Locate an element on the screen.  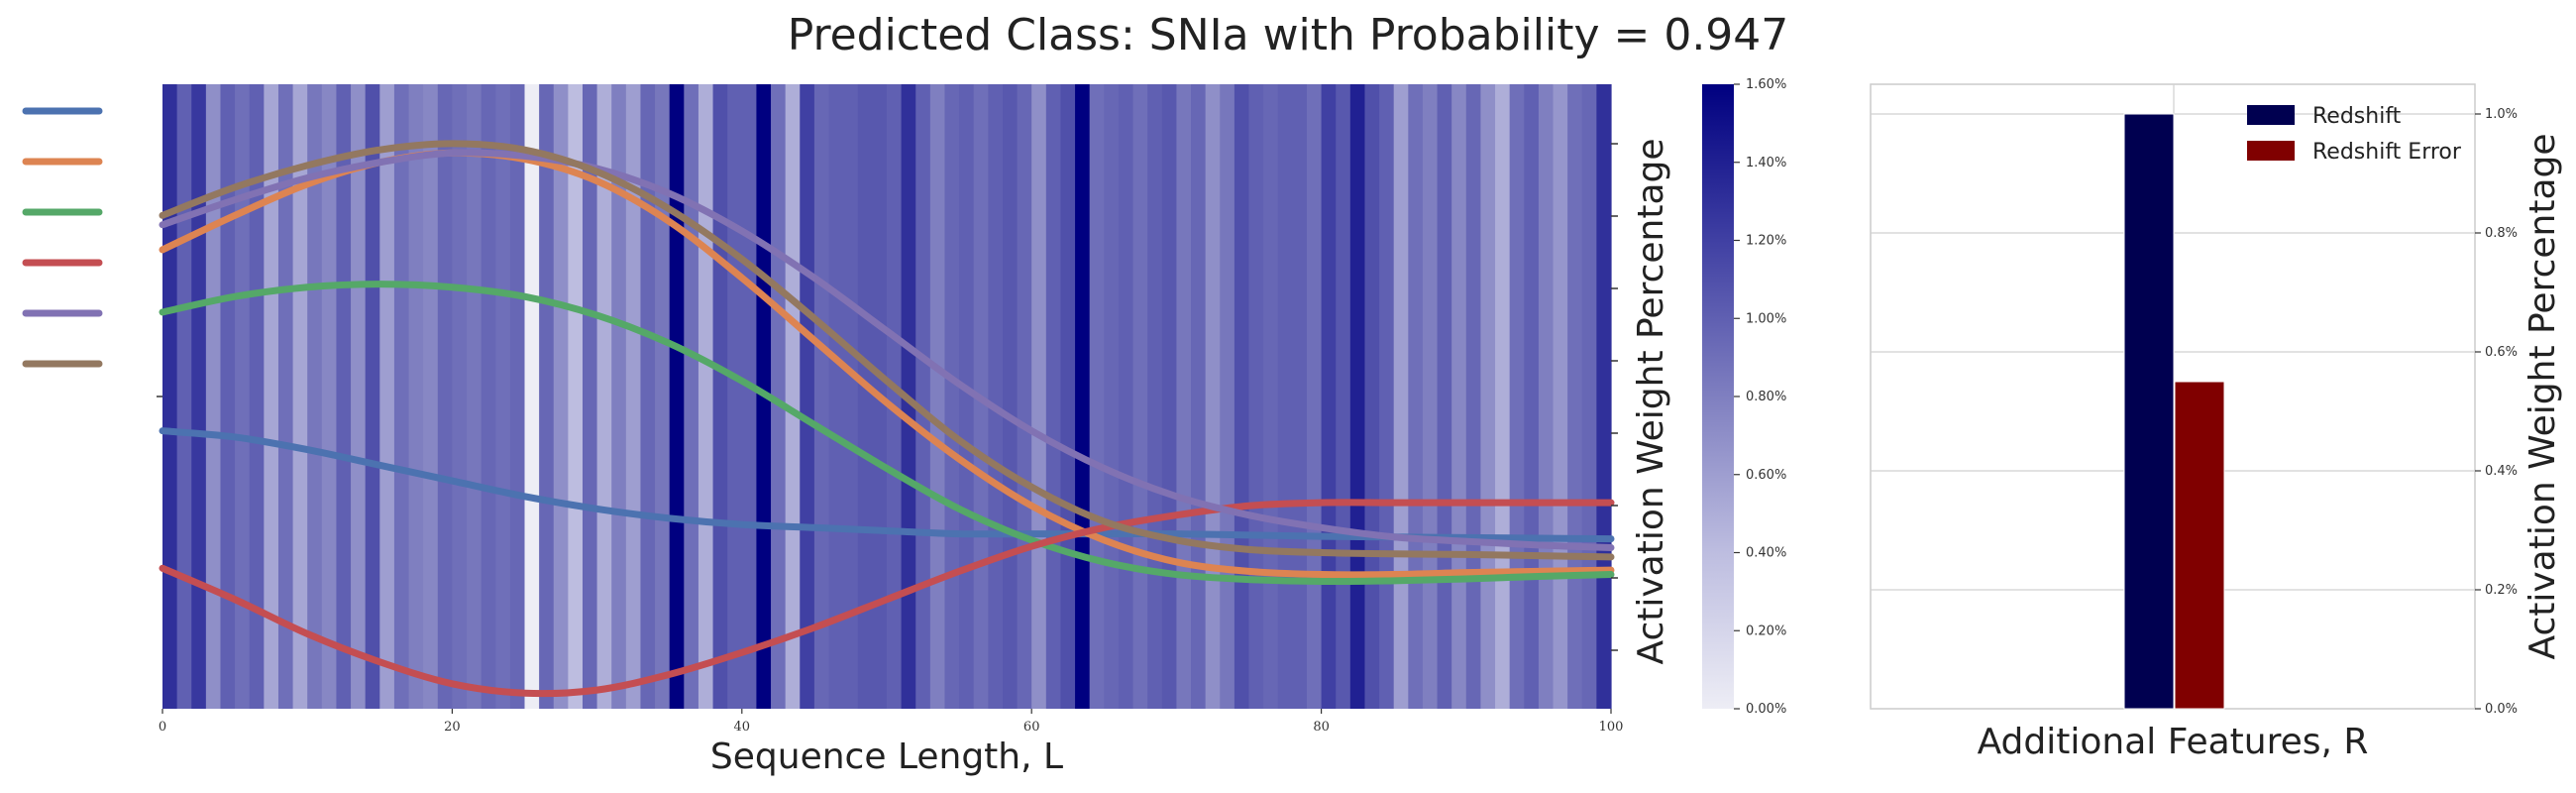
bar-y-tick-label: 0.0% is located at coordinates (2501, 709).